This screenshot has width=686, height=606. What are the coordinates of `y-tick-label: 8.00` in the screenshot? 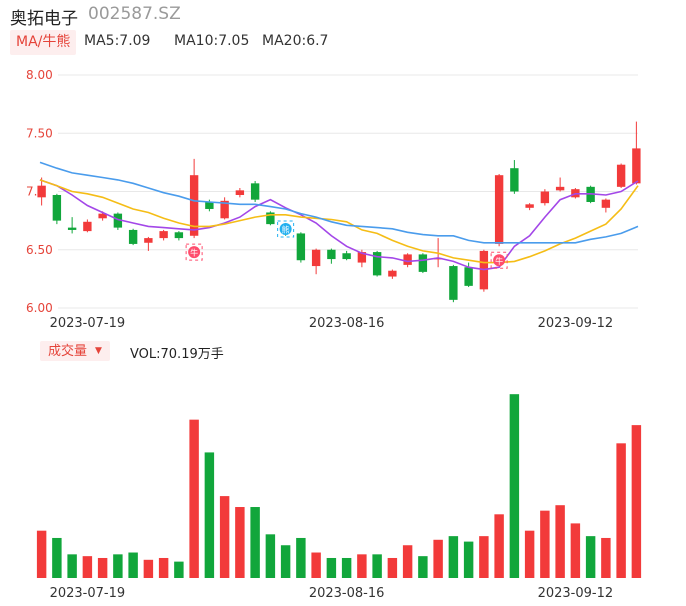 It's located at (39, 75).